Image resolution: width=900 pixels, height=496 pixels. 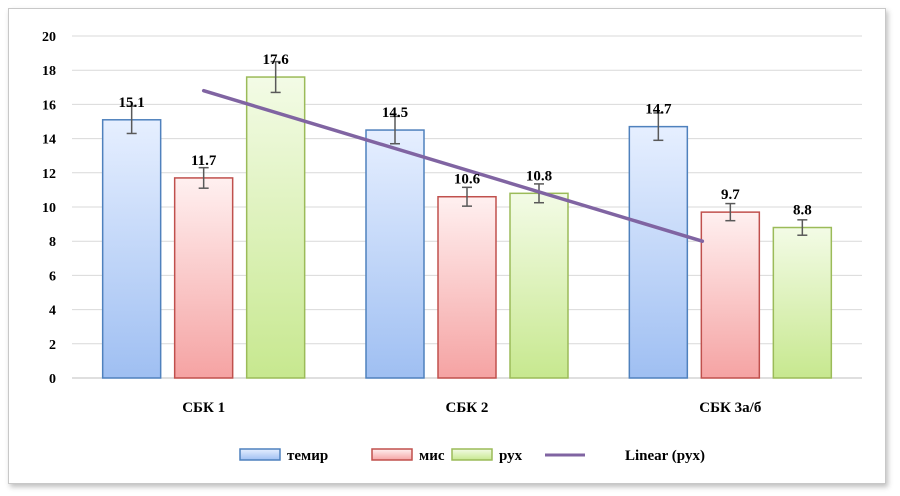 What do you see at coordinates (276, 60) in the screenshot?
I see `data-label: 17.6` at bounding box center [276, 60].